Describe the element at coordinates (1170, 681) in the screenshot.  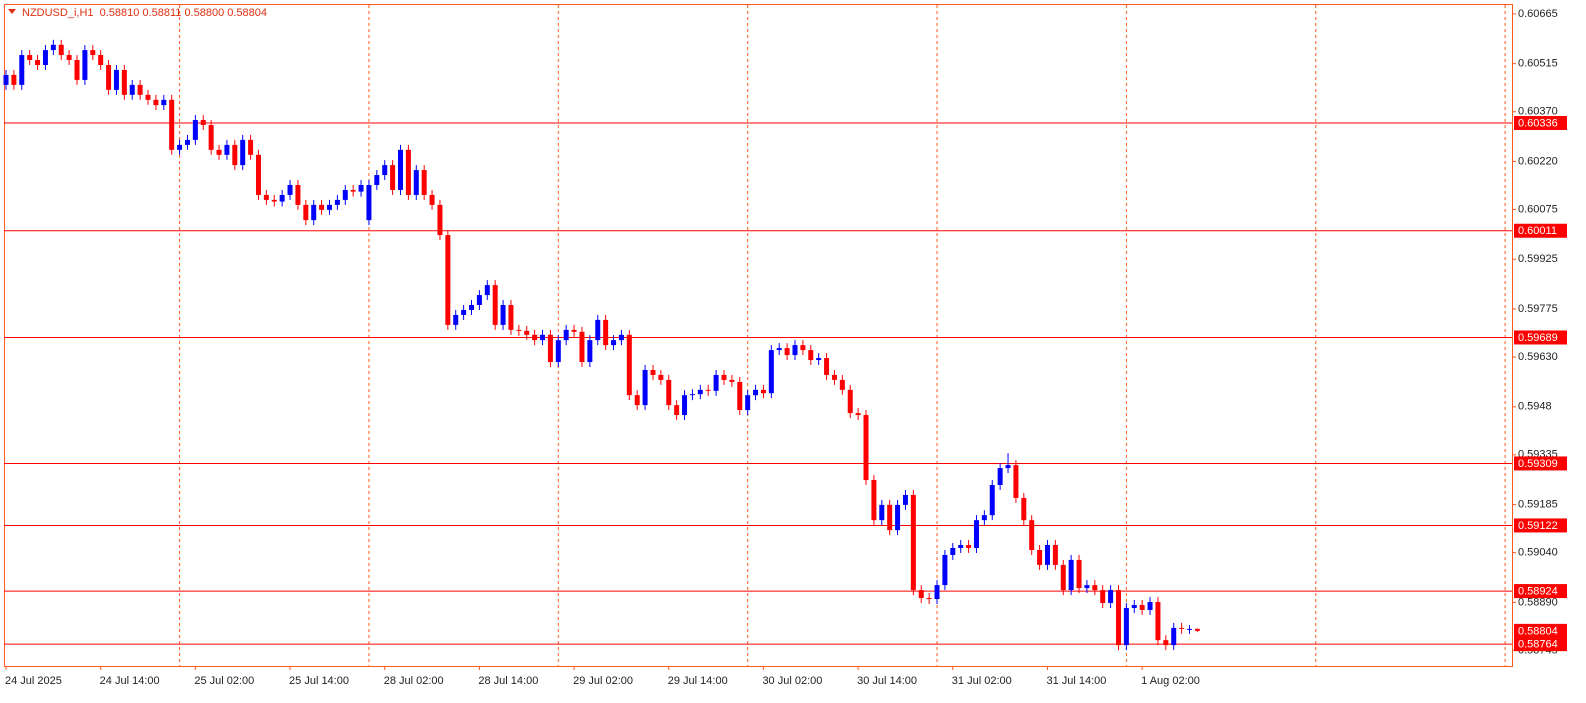
I see `x-tick-label: 1 Aug 02:00` at that location.